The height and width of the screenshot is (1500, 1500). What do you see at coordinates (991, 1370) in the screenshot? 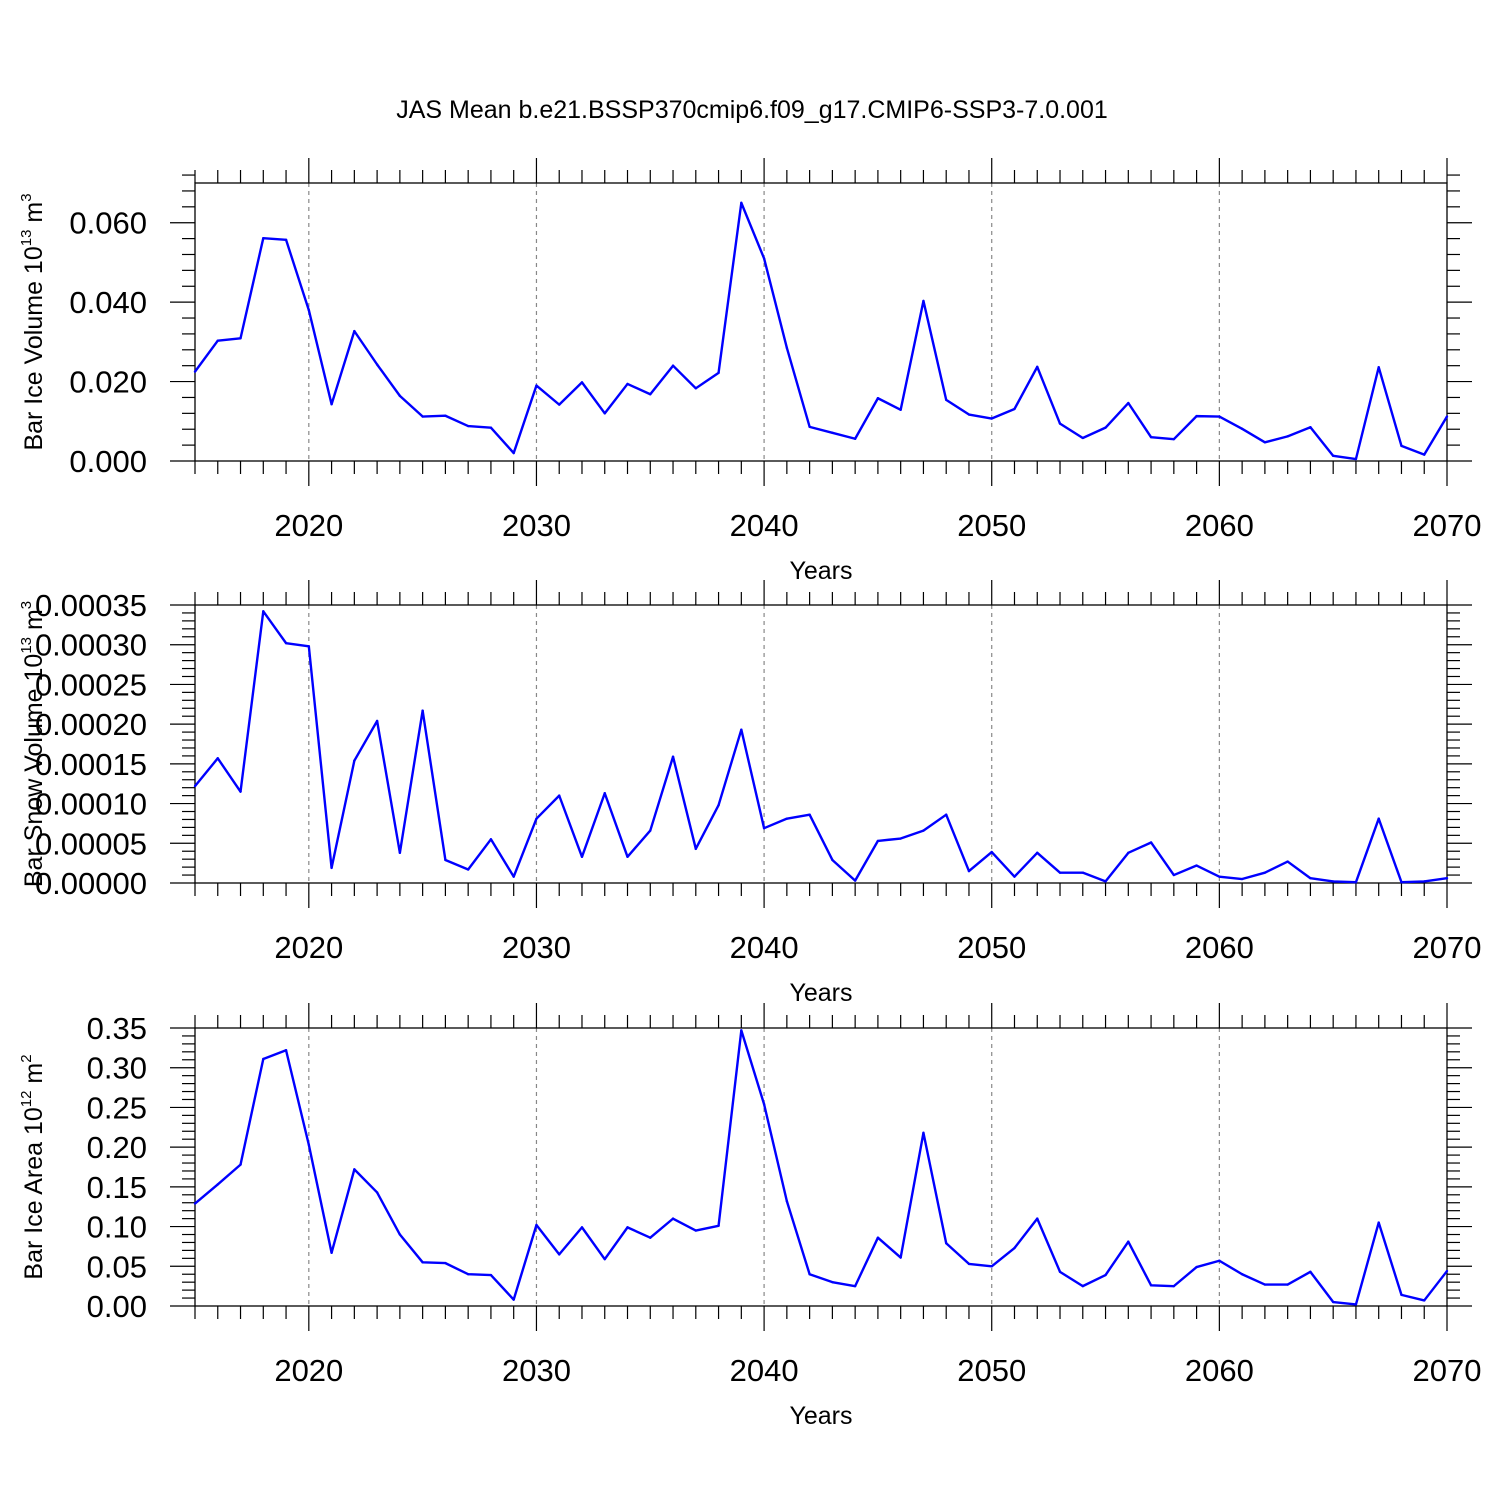
I see `x-tick-label: 2050` at bounding box center [991, 1370].